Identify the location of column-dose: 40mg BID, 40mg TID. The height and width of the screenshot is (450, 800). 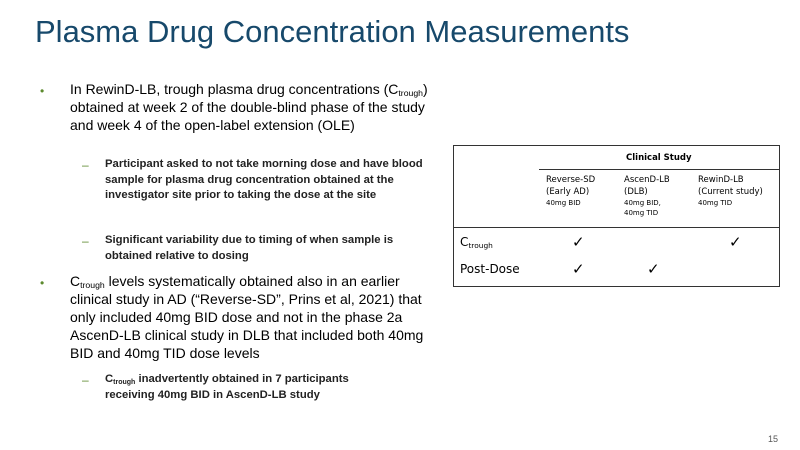
(642, 208).